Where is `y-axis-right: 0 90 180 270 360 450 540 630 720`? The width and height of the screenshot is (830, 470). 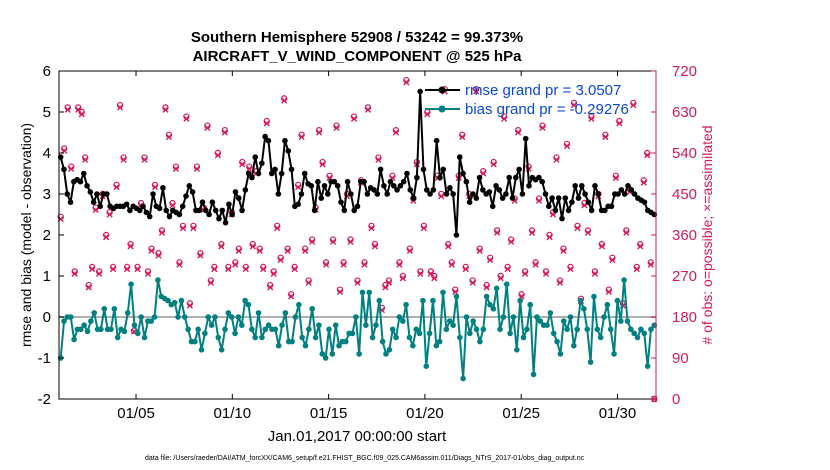
y-axis-right: 0 90 180 270 360 450 540 630 720 is located at coordinates (674, 235).